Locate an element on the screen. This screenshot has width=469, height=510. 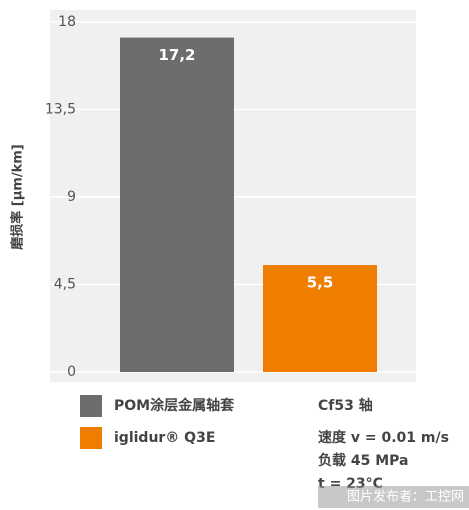
bar is located at coordinates (320, 318).